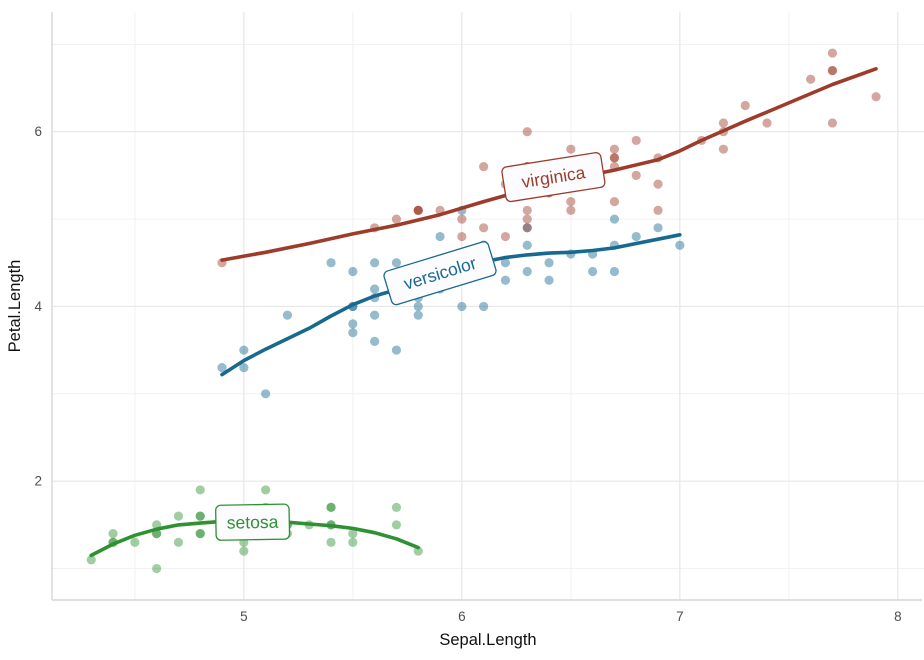  What do you see at coordinates (38, 306) in the screenshot?
I see `y-axis-tick-label: 4` at bounding box center [38, 306].